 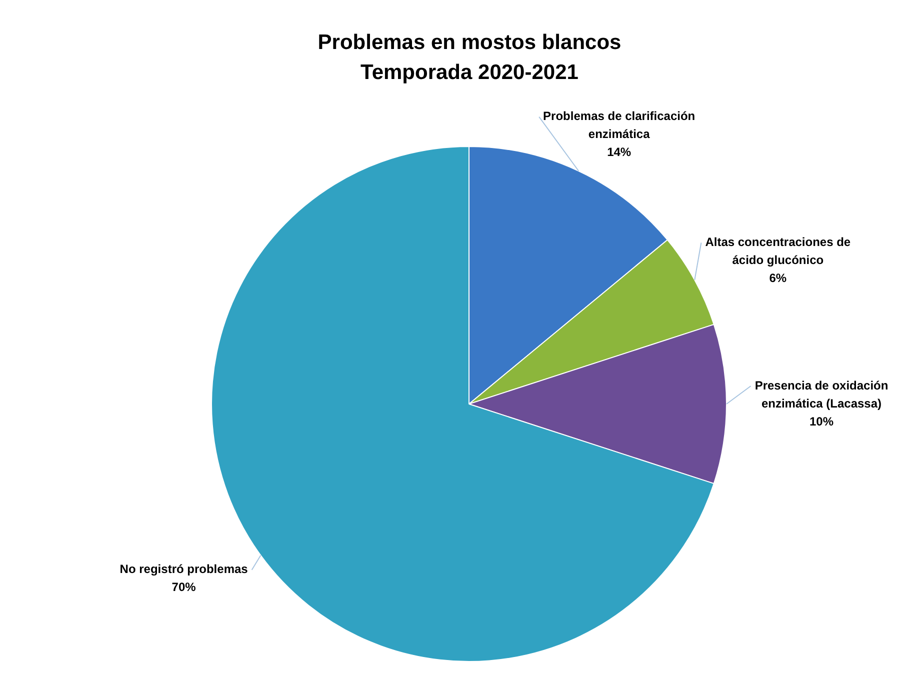 What do you see at coordinates (778, 250) in the screenshot?
I see `slice-label: Altas concentraciones de ácido glucónico` at bounding box center [778, 250].